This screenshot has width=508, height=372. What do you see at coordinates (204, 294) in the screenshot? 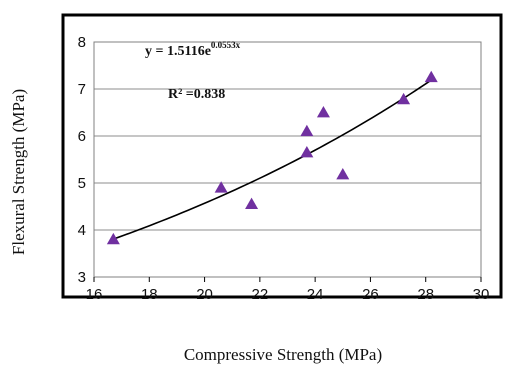
I see `x-tick-label: 20` at bounding box center [204, 294].